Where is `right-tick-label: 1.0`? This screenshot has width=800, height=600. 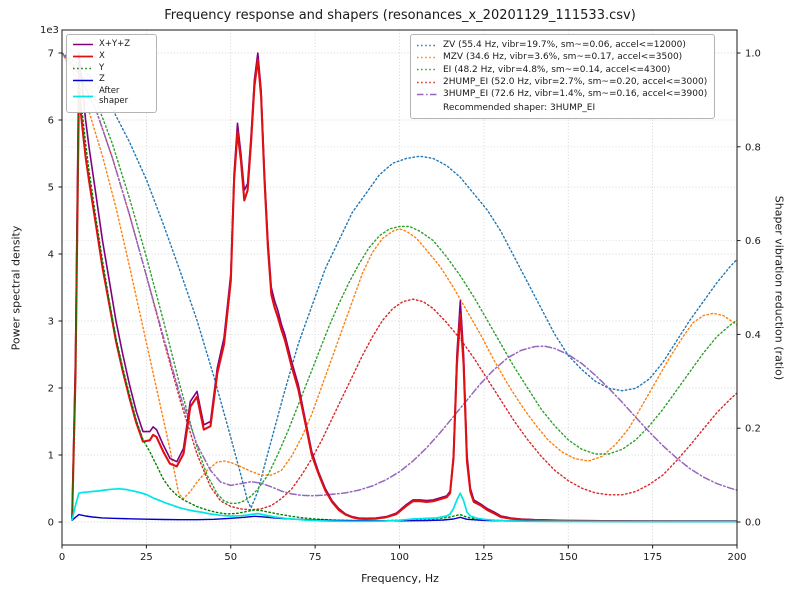
right-tick-label: 1.0 is located at coordinates (753, 53).